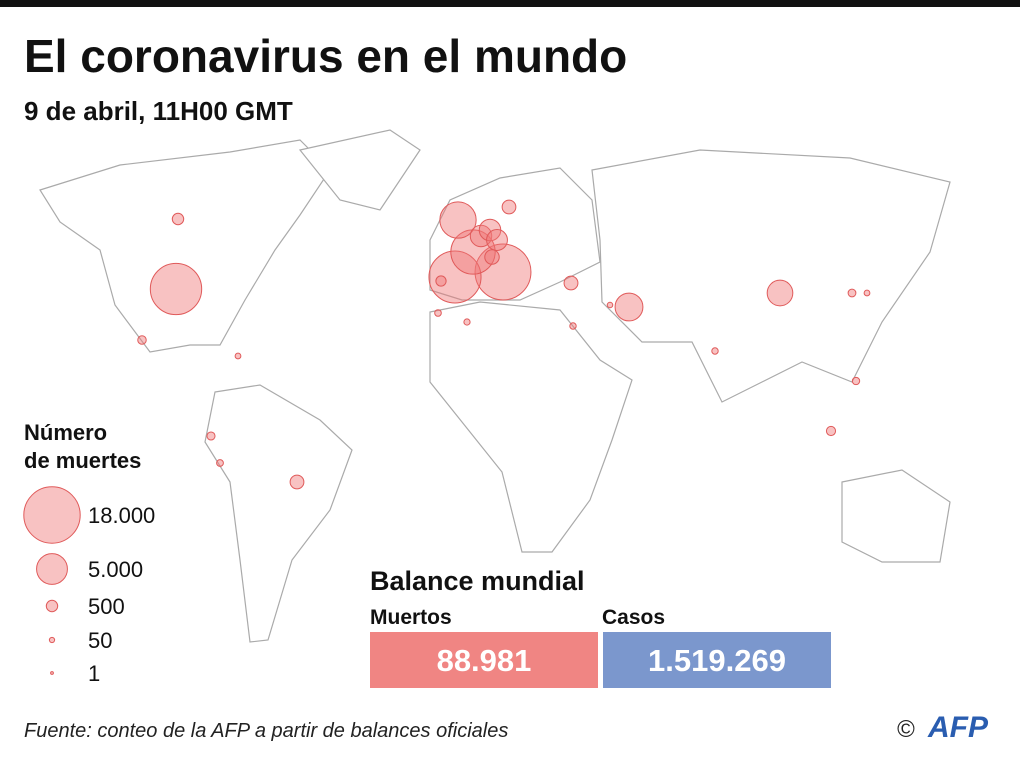 This screenshot has width=1020, height=765. What do you see at coordinates (906, 729) in the screenshot?
I see `copyright: ©` at bounding box center [906, 729].